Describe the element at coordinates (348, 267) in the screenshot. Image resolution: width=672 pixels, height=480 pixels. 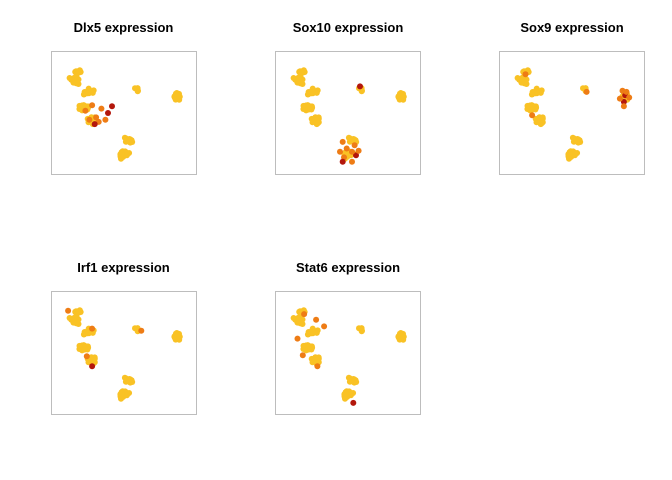
I see `panel-title: Stat6 expression` at that location.